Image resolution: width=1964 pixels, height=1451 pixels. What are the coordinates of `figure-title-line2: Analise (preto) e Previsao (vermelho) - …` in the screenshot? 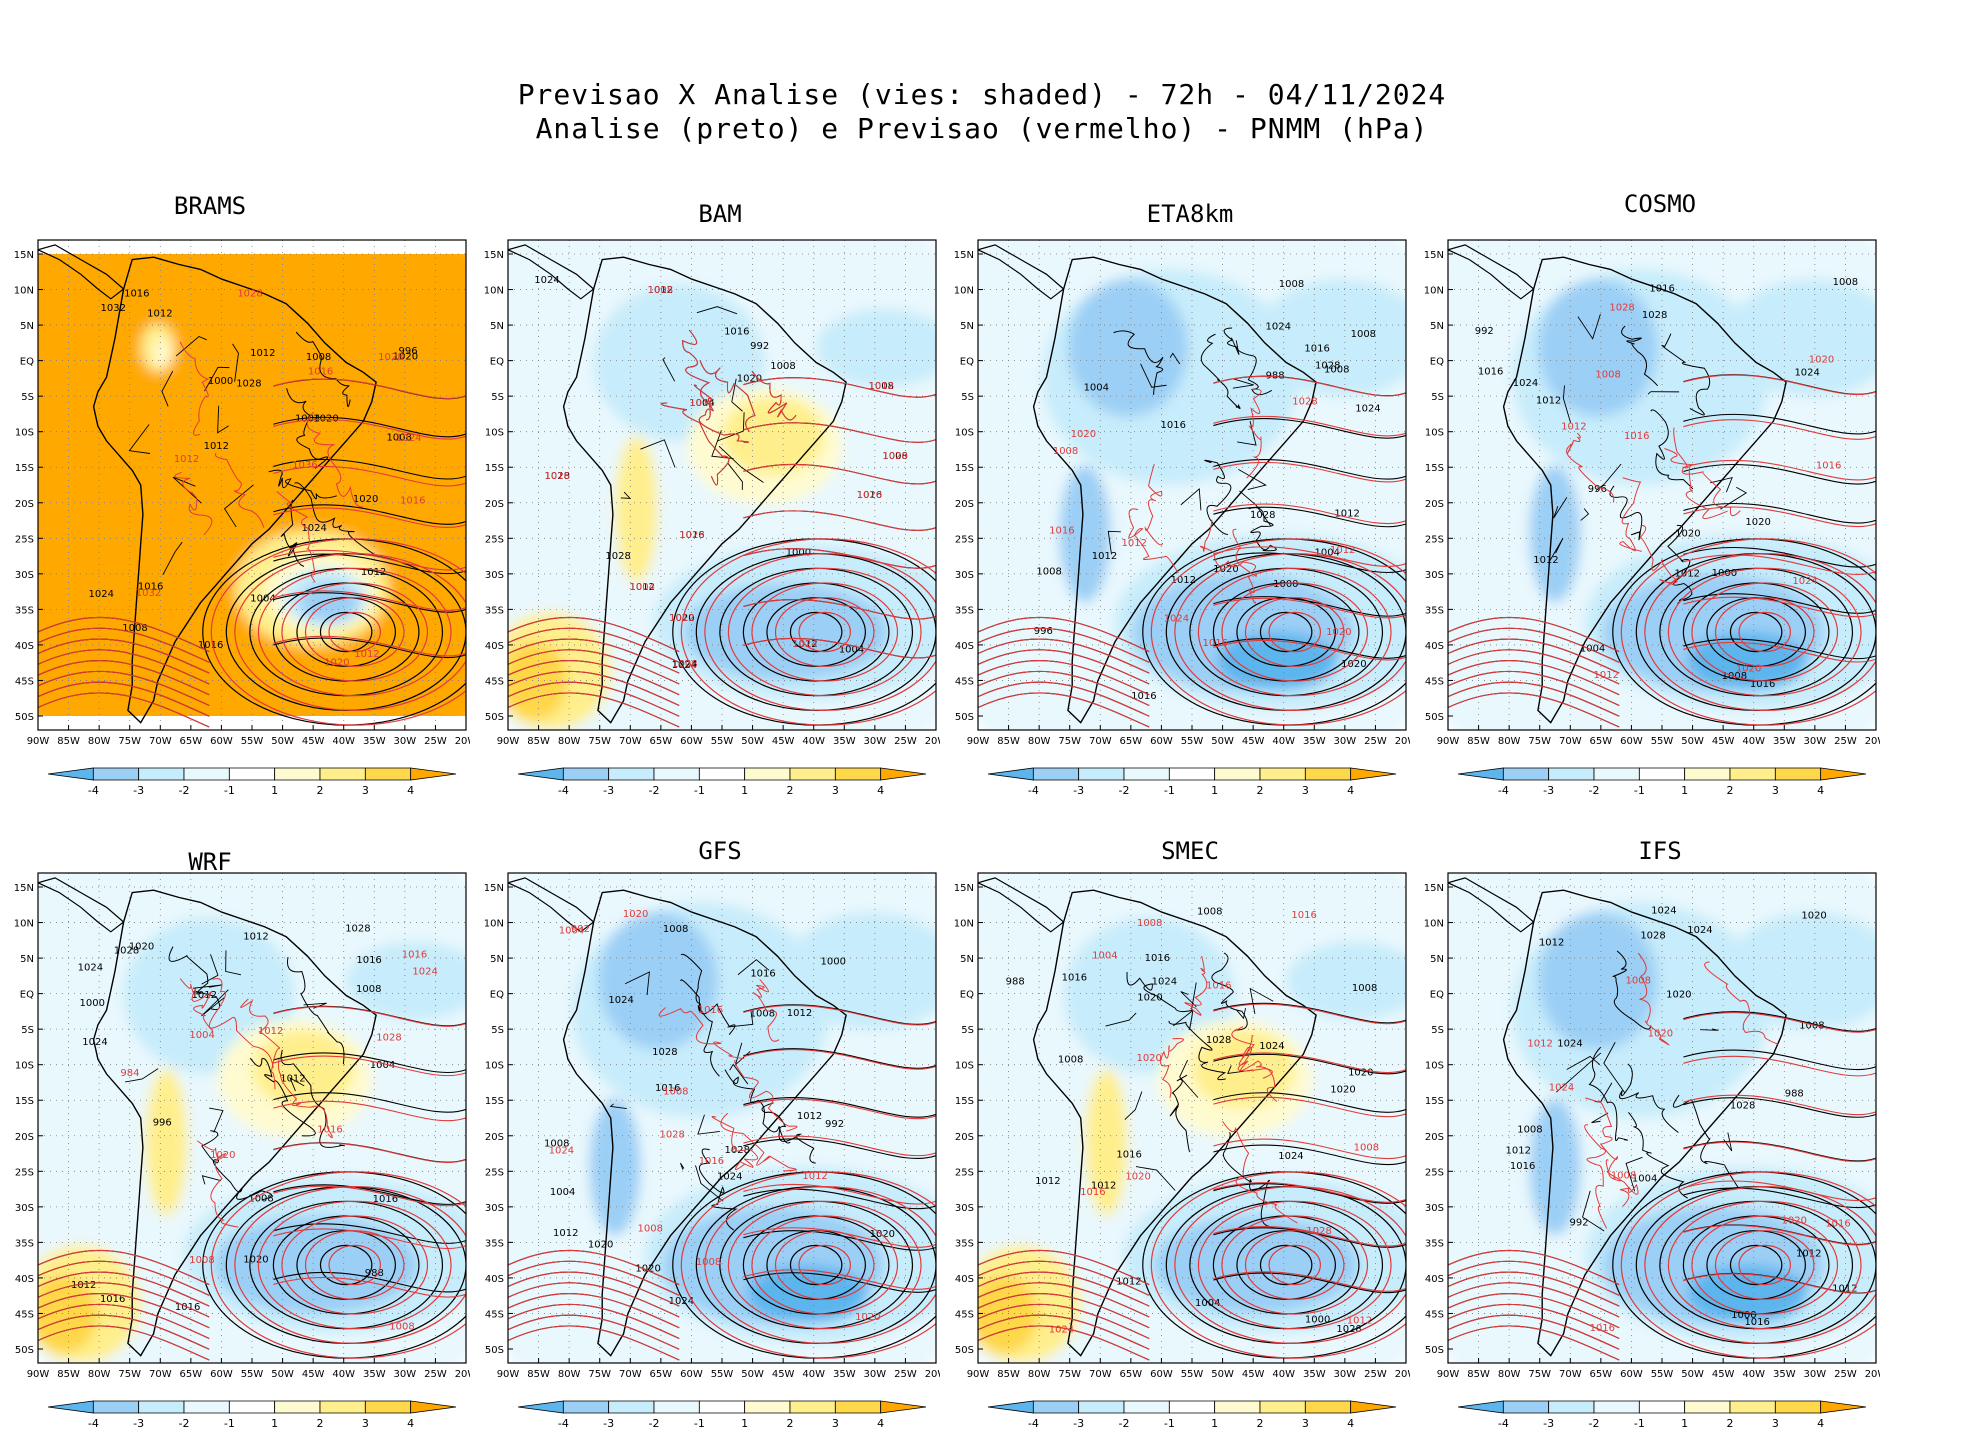 It's located at (982, 128).